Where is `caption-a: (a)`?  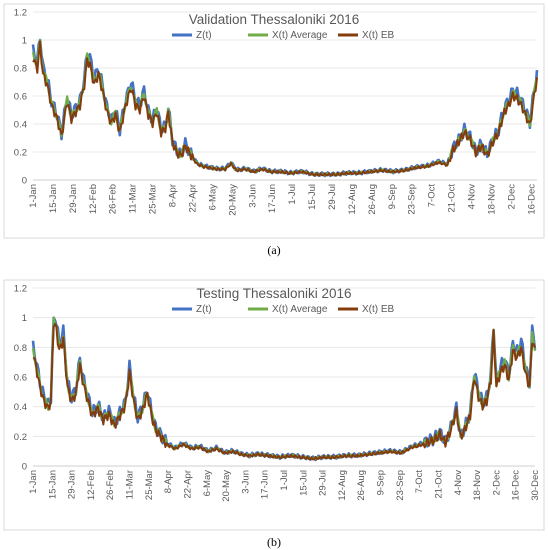 caption-a: (a) is located at coordinates (274, 250).